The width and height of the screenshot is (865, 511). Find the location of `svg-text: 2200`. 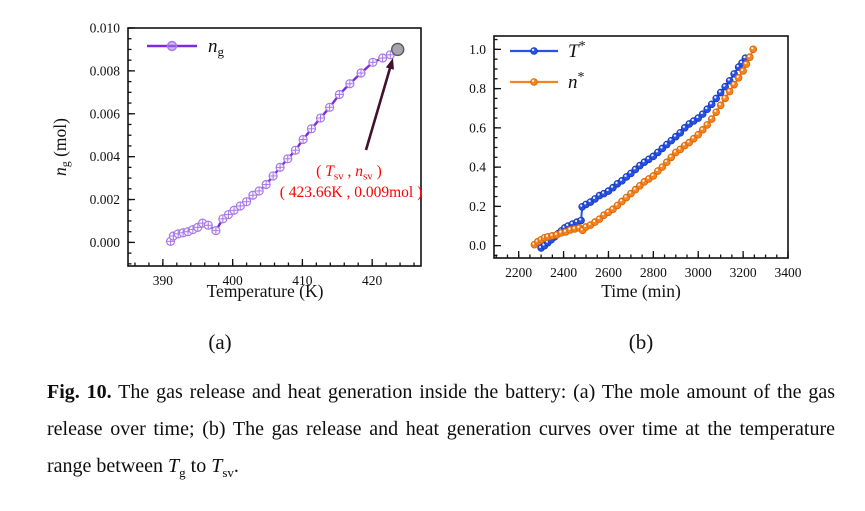

svg-text: 2200 is located at coordinates (518, 272).